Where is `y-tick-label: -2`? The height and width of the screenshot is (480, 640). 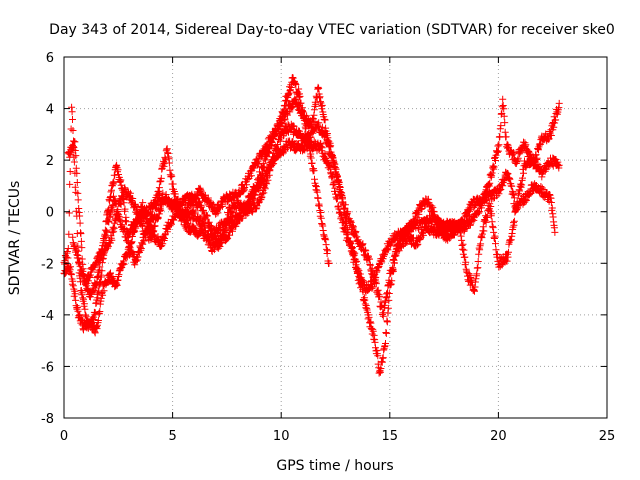 y-tick-label: -2 is located at coordinates (47, 264).